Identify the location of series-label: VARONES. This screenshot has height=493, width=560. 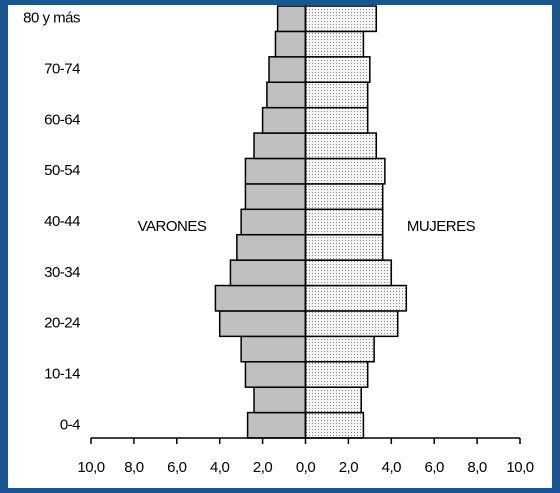
(172, 226).